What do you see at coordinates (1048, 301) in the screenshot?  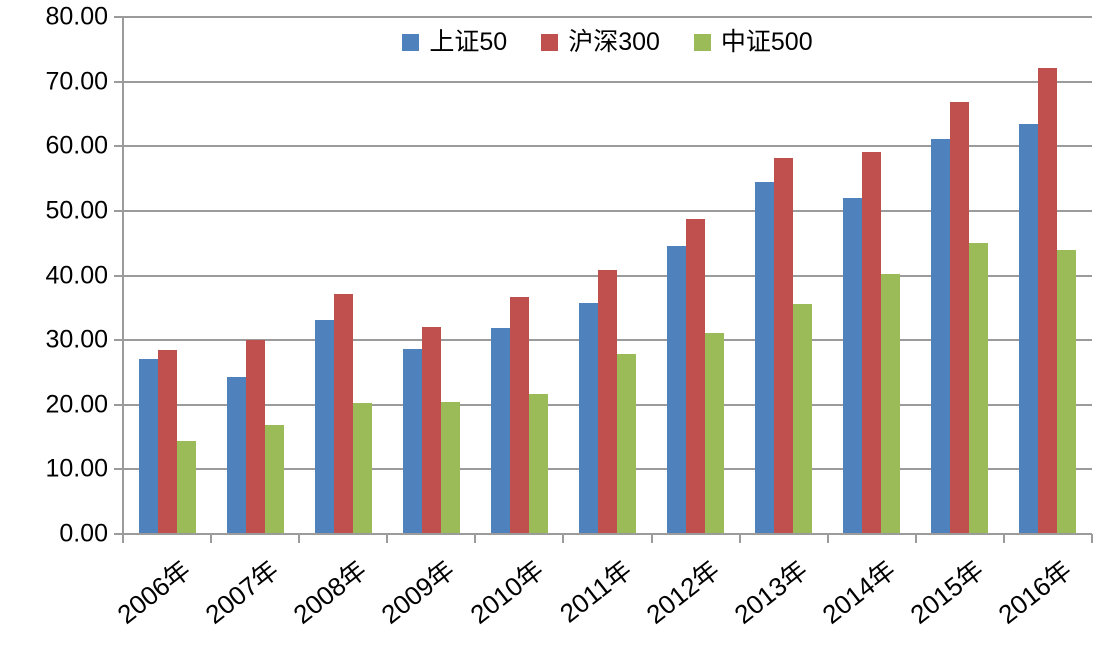 I see `bar-沪深300-2016年` at bounding box center [1048, 301].